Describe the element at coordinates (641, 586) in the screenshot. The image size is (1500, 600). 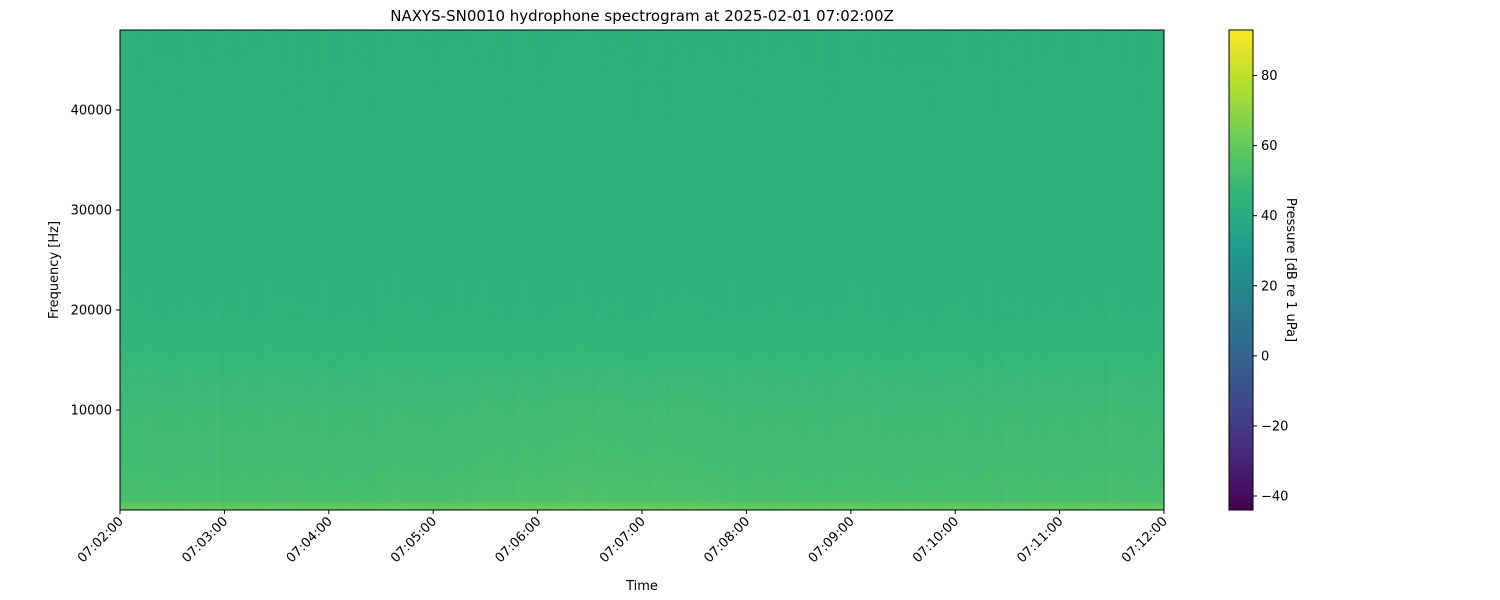
I see `x-axis-label: Time` at that location.